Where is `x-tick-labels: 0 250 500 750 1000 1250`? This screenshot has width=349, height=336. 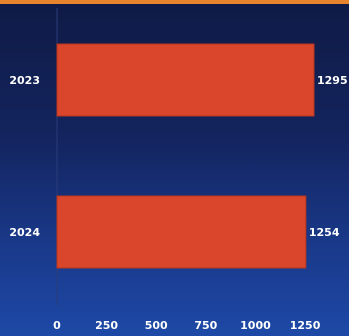
x-tick-labels: 0 250 500 750 1000 1250 is located at coordinates (187, 325).